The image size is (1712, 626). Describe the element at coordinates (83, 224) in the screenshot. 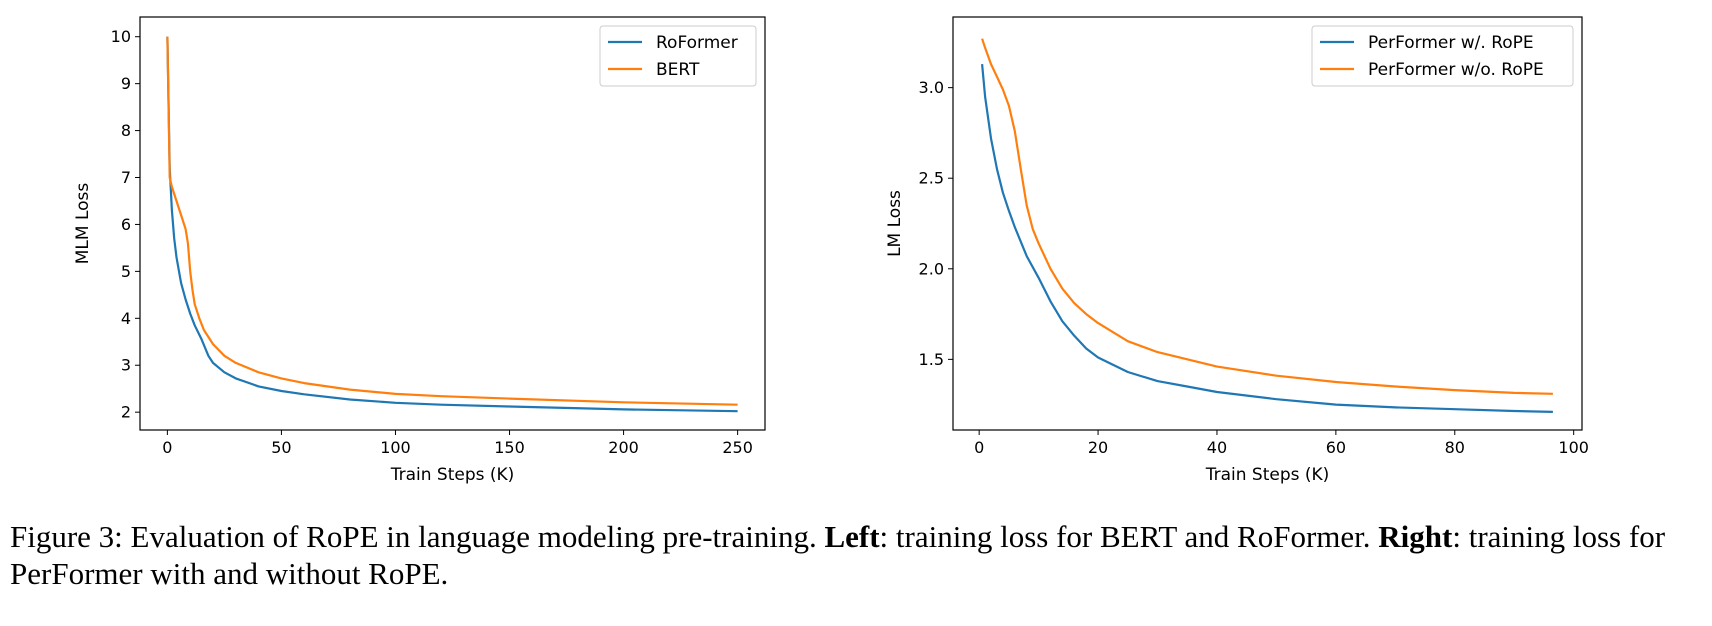

I see `y-axis-label: MLM Loss` at that location.